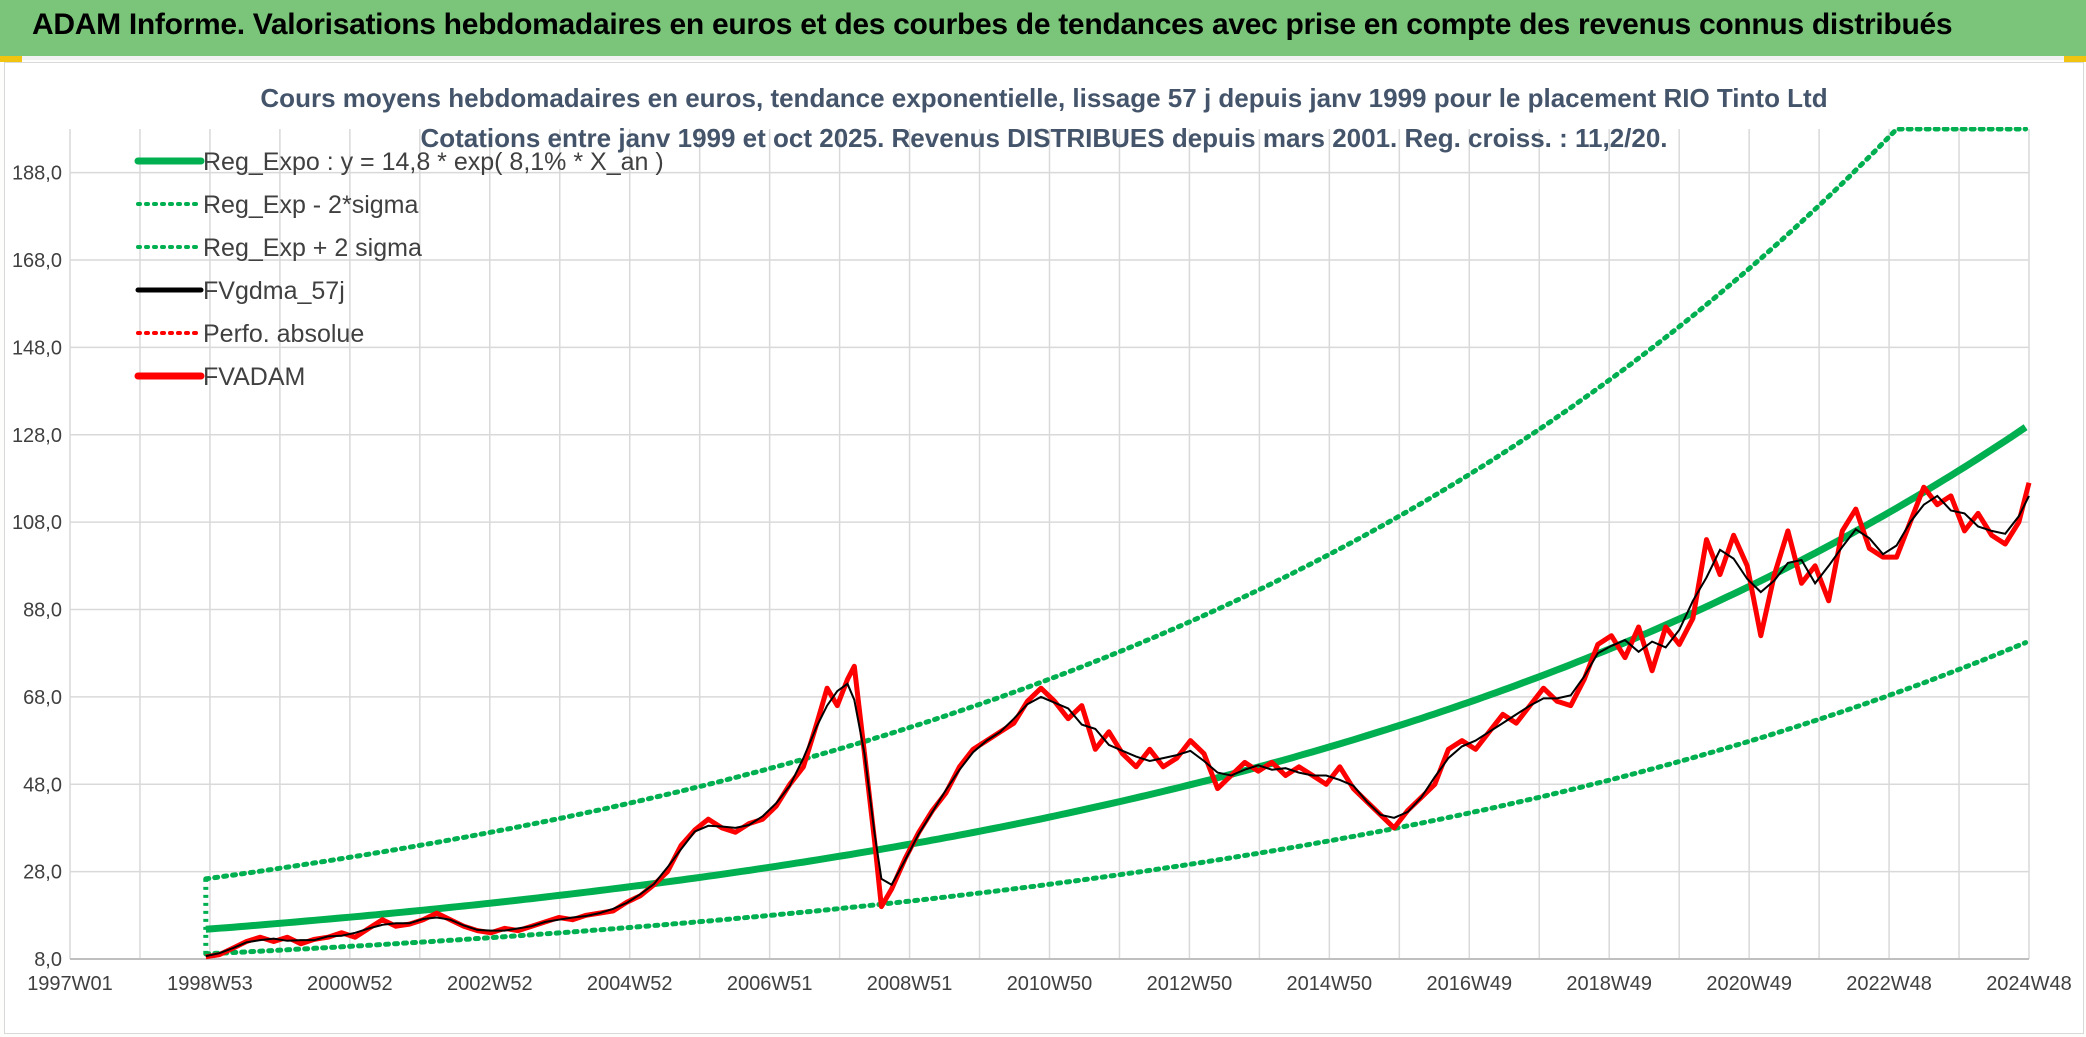  What do you see at coordinates (37, 523) in the screenshot?
I see `y-tick-label: 108,0` at bounding box center [37, 523].